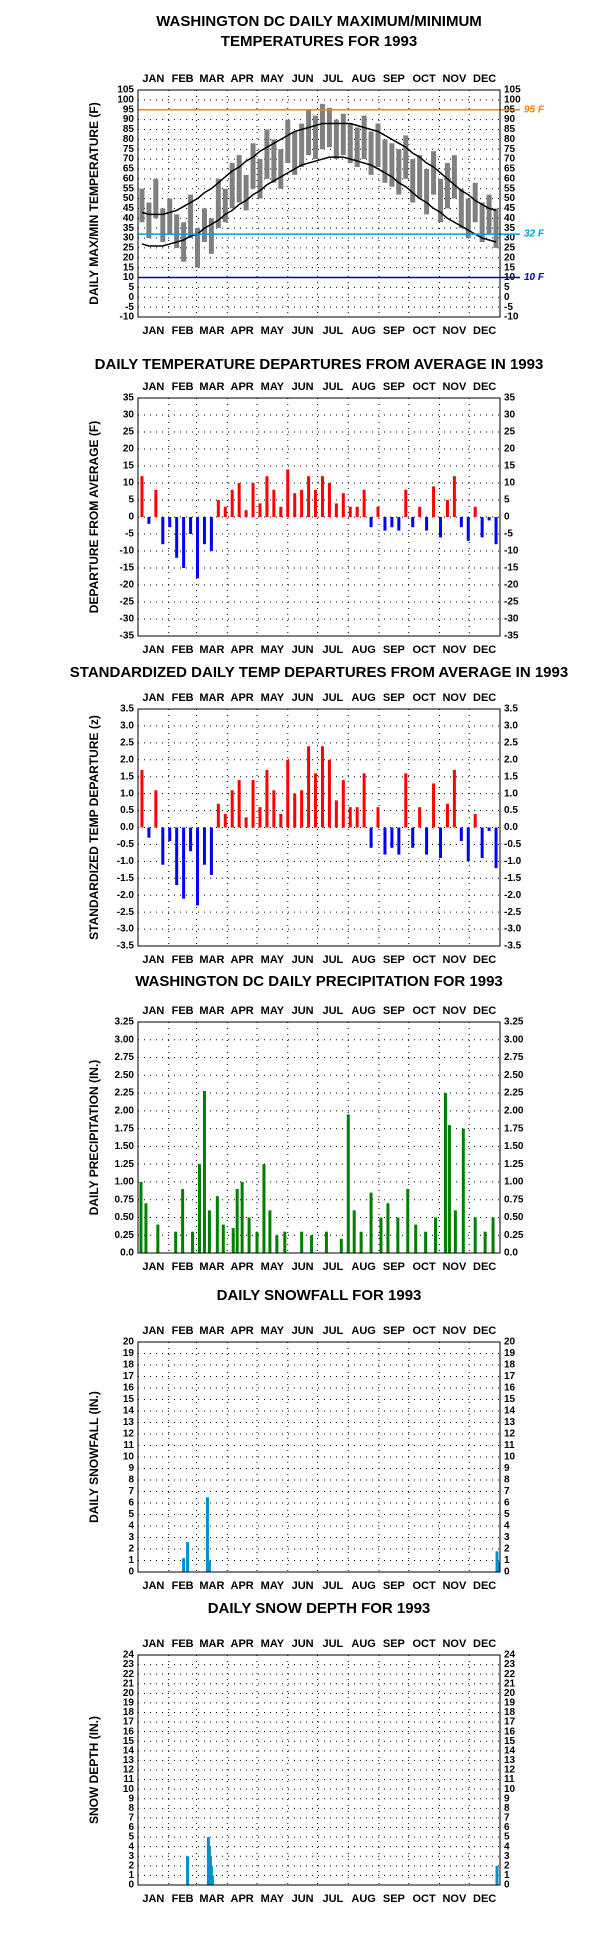 The width and height of the screenshot is (614, 1933). What do you see at coordinates (131, 1537) in the screenshot?
I see `y-tick-label: 3` at bounding box center [131, 1537].